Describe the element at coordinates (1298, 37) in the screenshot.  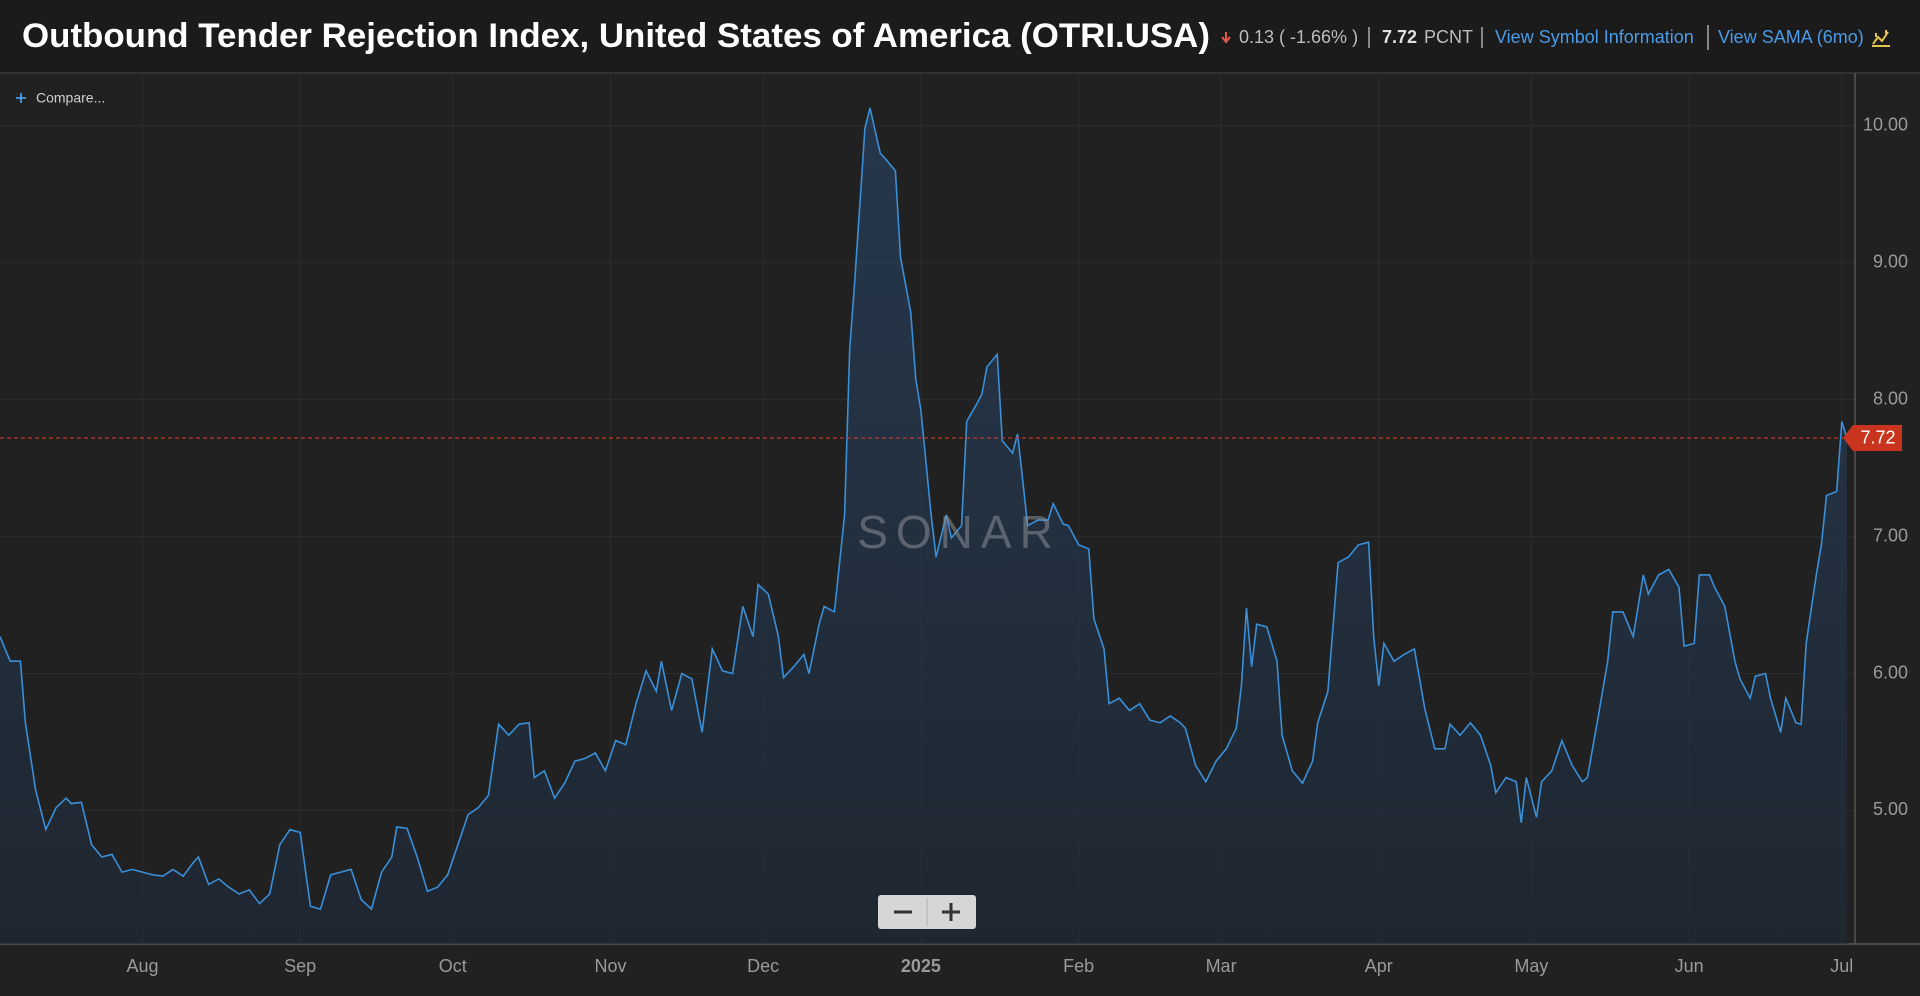
I see `change: 0.13 ( -1.66% )` at that location.